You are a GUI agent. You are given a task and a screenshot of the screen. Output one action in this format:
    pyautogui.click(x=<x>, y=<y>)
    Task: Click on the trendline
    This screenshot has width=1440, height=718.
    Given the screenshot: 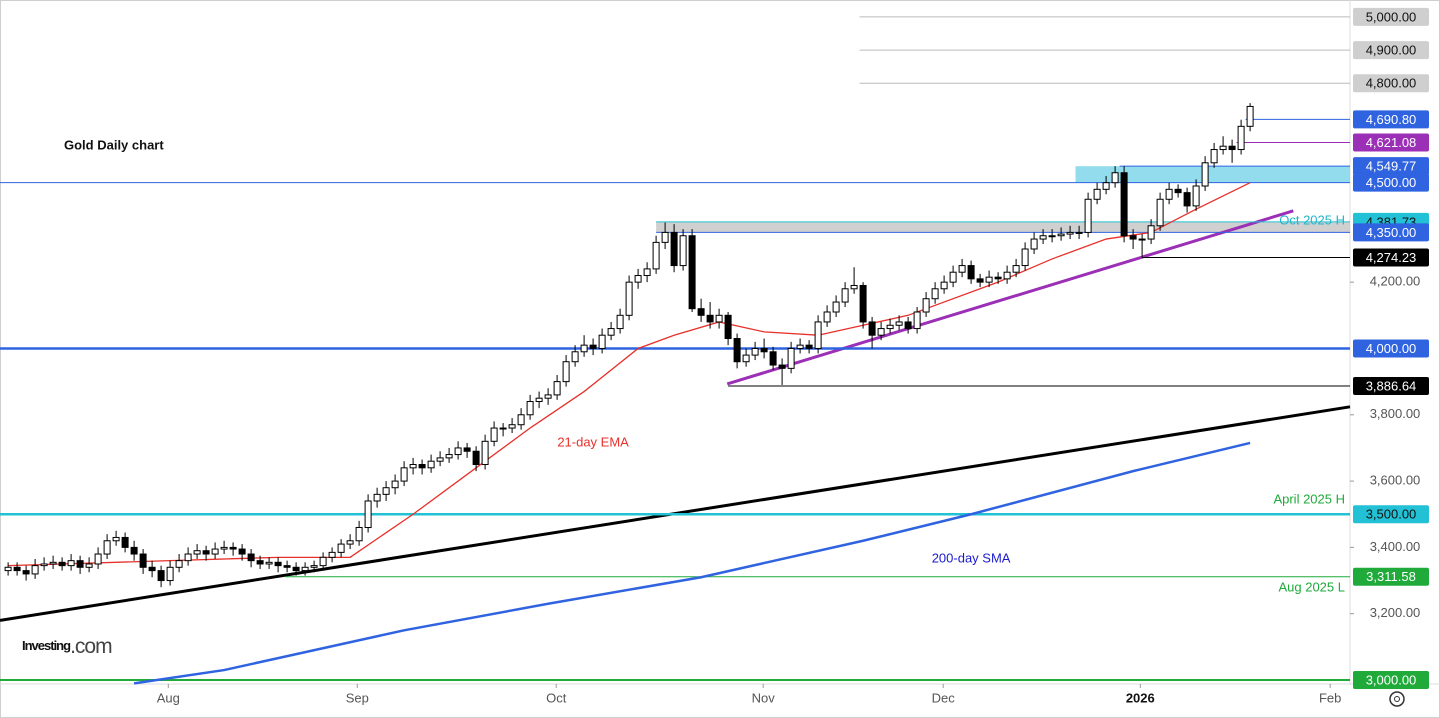 What is the action you would take?
    pyautogui.click(x=1010, y=297)
    